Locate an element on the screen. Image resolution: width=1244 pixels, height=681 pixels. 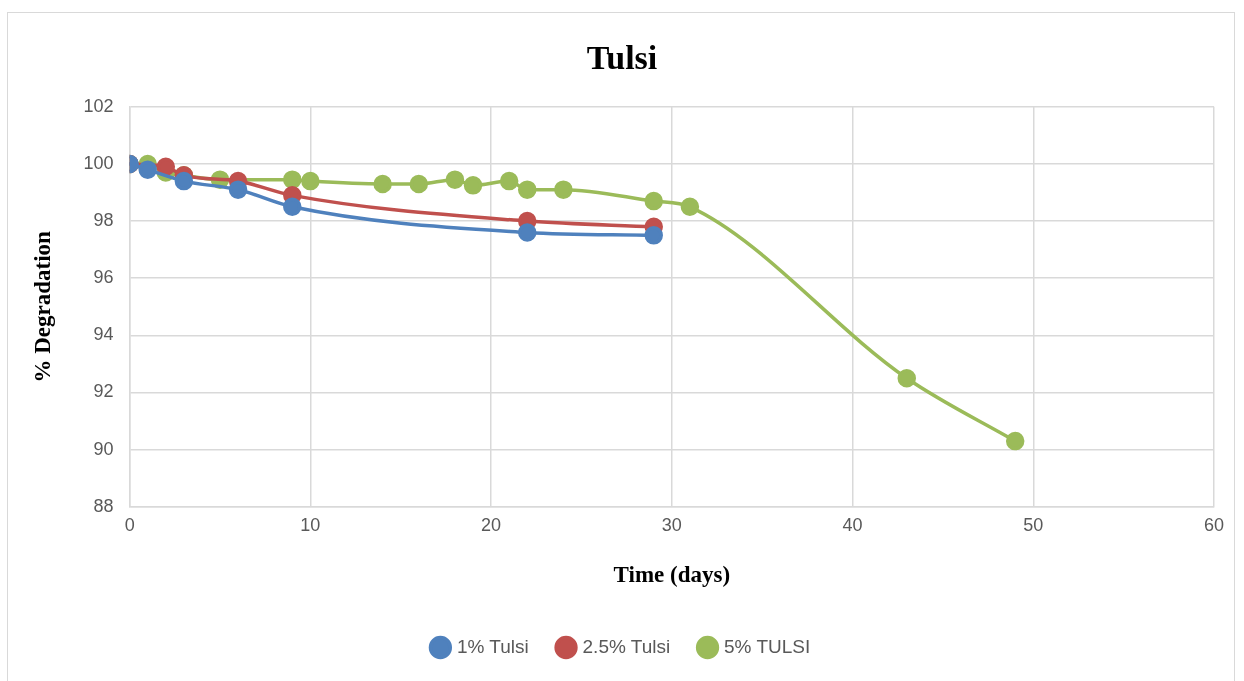
x-tick-label: 10 is located at coordinates (310, 524).